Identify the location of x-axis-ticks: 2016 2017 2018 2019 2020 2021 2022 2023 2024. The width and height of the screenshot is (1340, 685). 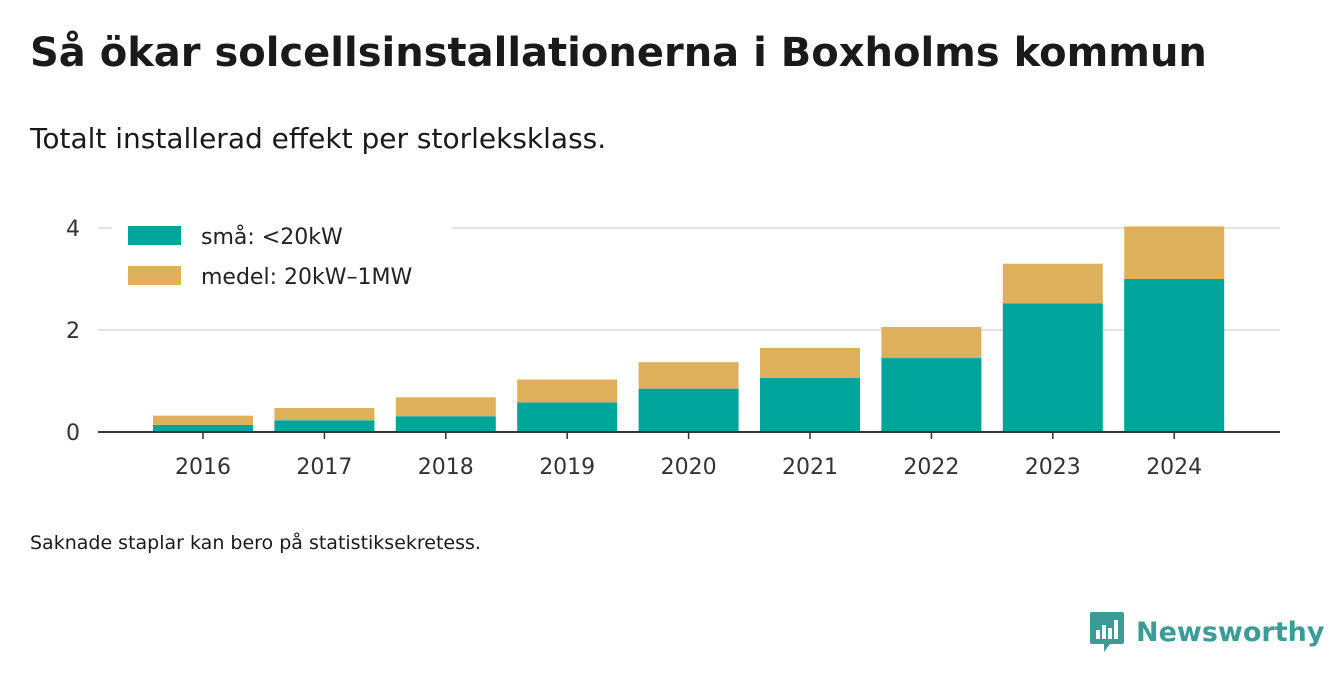
(688, 456).